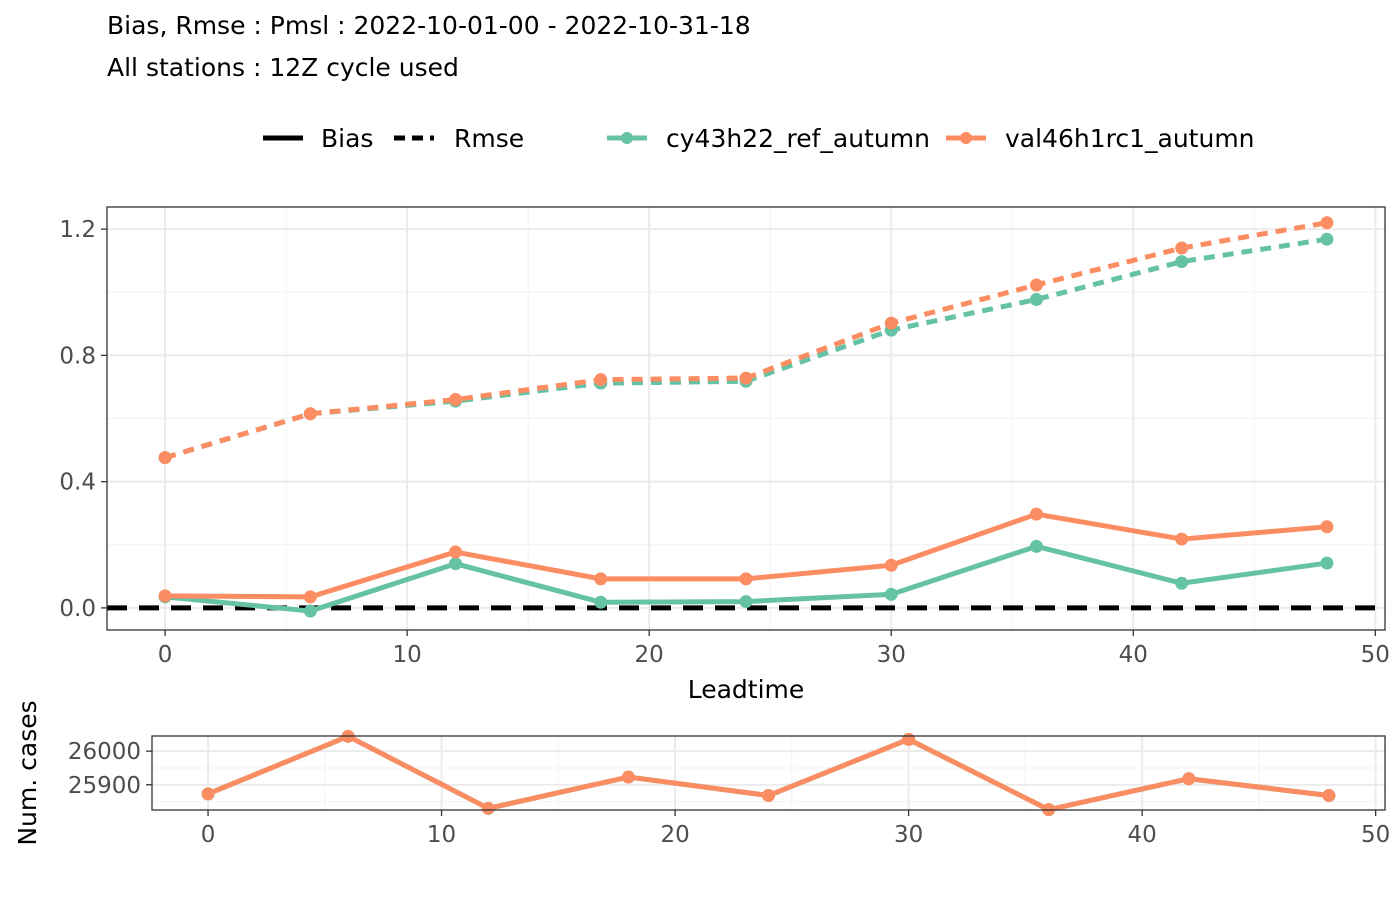 Image resolution: width=1400 pixels, height=900 pixels. I want to click on legend-item-rmse: Rmse, so click(459, 138).